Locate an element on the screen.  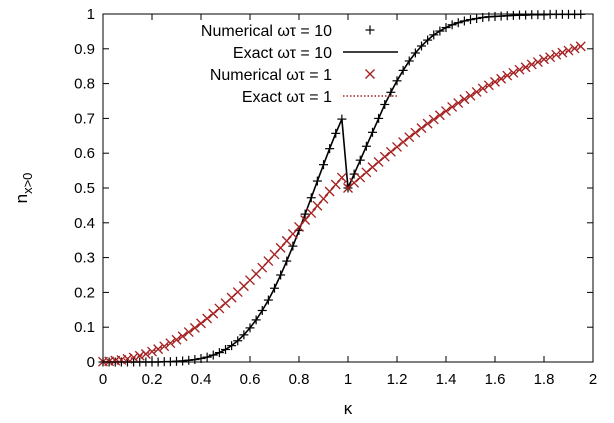
legend-label: Numerical ωτ = 1 is located at coordinates (271, 75).